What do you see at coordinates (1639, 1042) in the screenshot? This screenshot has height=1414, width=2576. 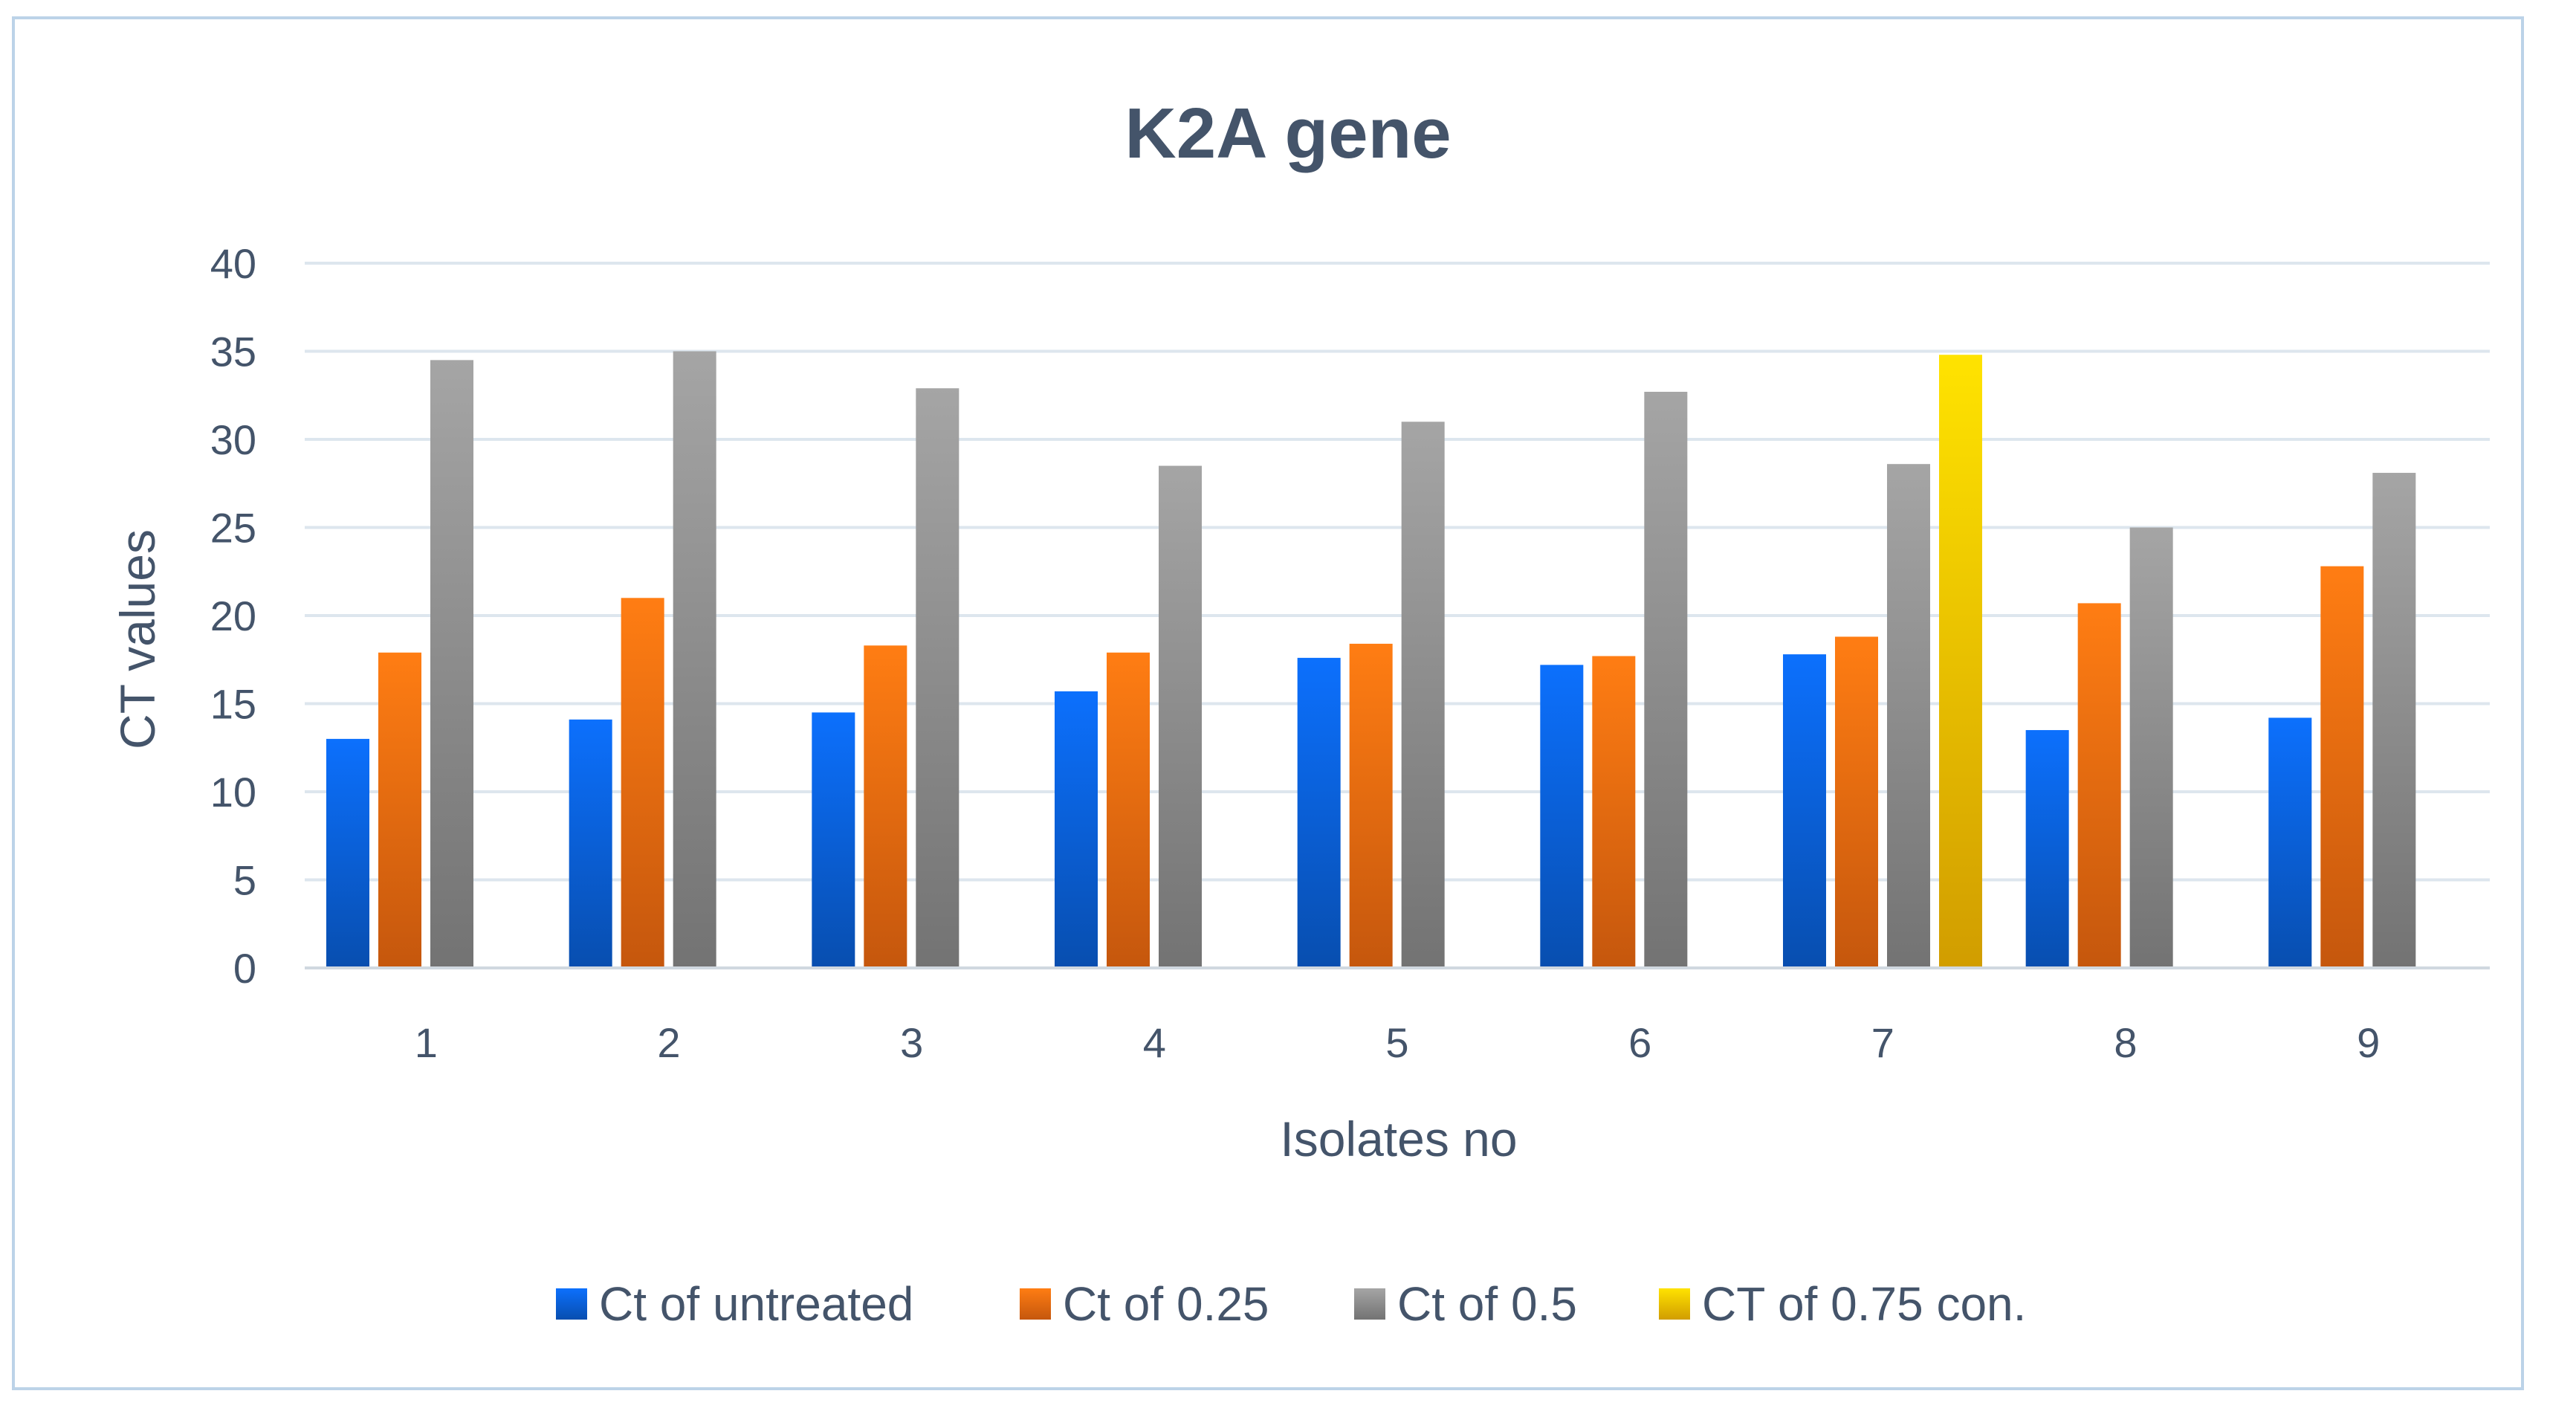 I see `x-tick-label: 6` at bounding box center [1639, 1042].